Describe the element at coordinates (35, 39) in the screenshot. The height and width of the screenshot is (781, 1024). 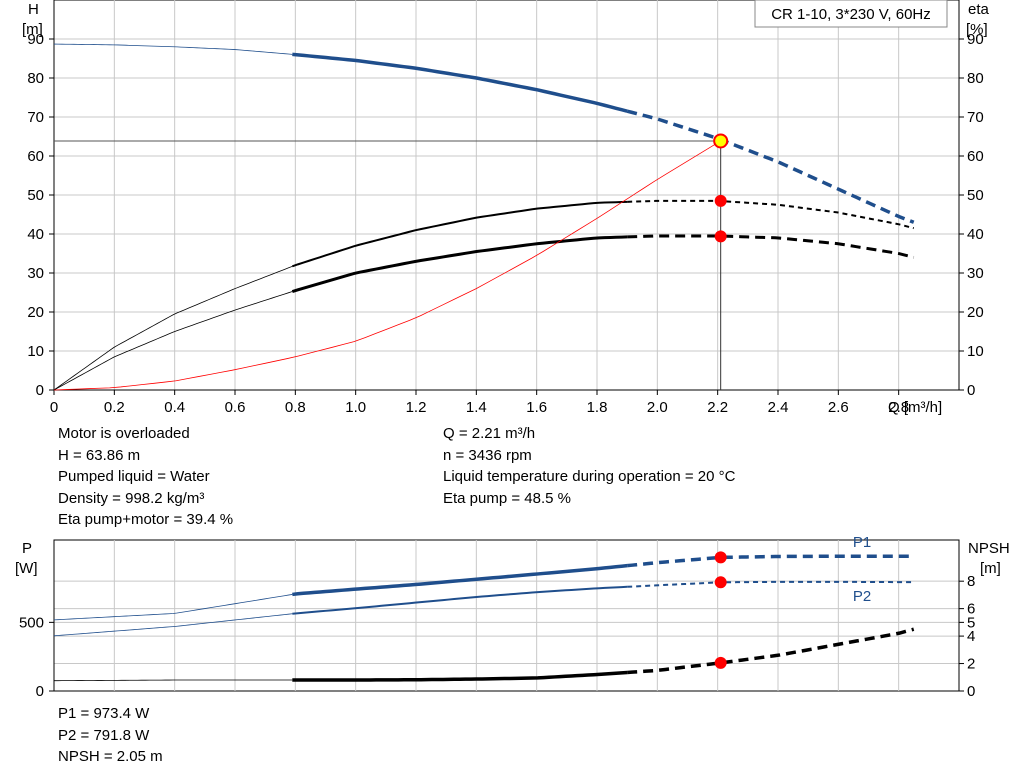
I see `y-left-tick-label: 90` at that location.